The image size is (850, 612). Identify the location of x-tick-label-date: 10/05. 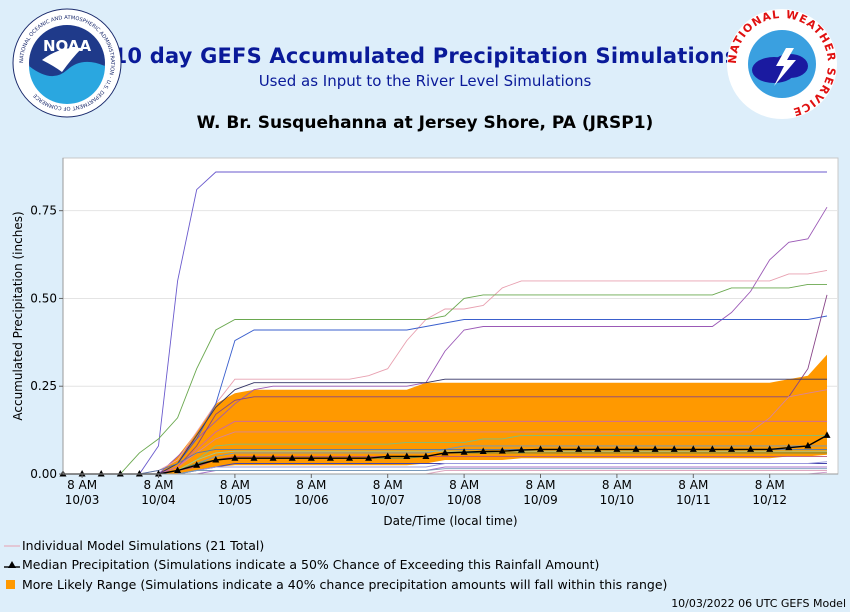
(235, 500).